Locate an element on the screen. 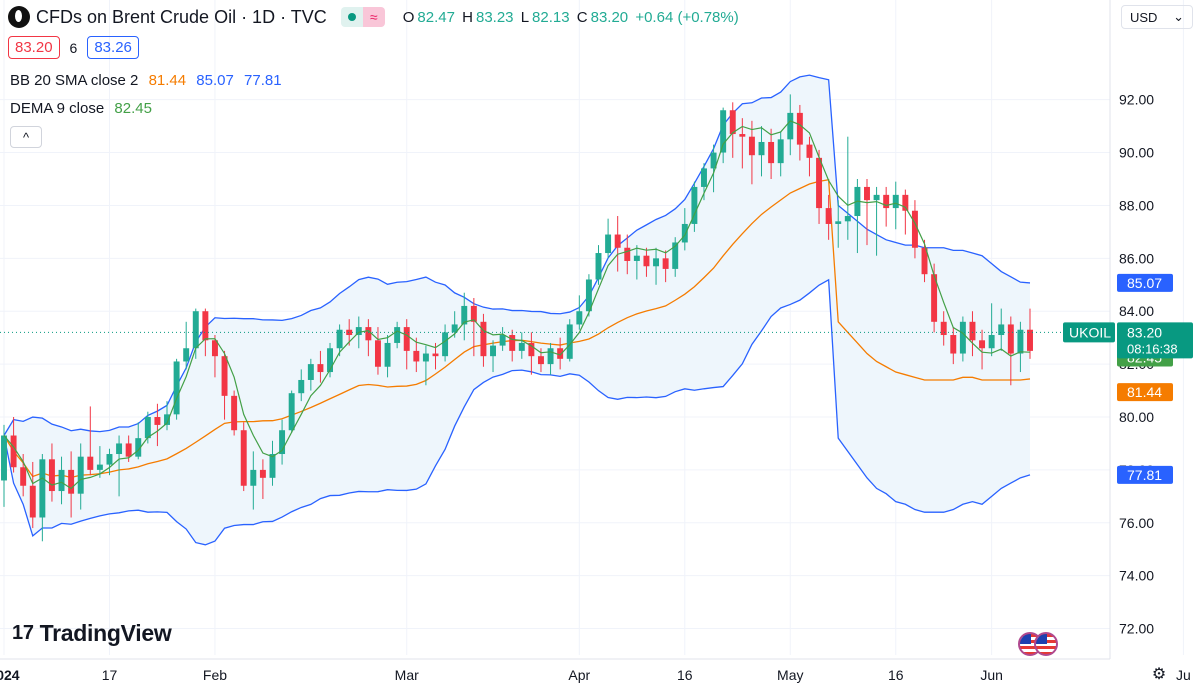 This screenshot has width=1200, height=690. last-price-badge-bg is located at coordinates (1155, 340).